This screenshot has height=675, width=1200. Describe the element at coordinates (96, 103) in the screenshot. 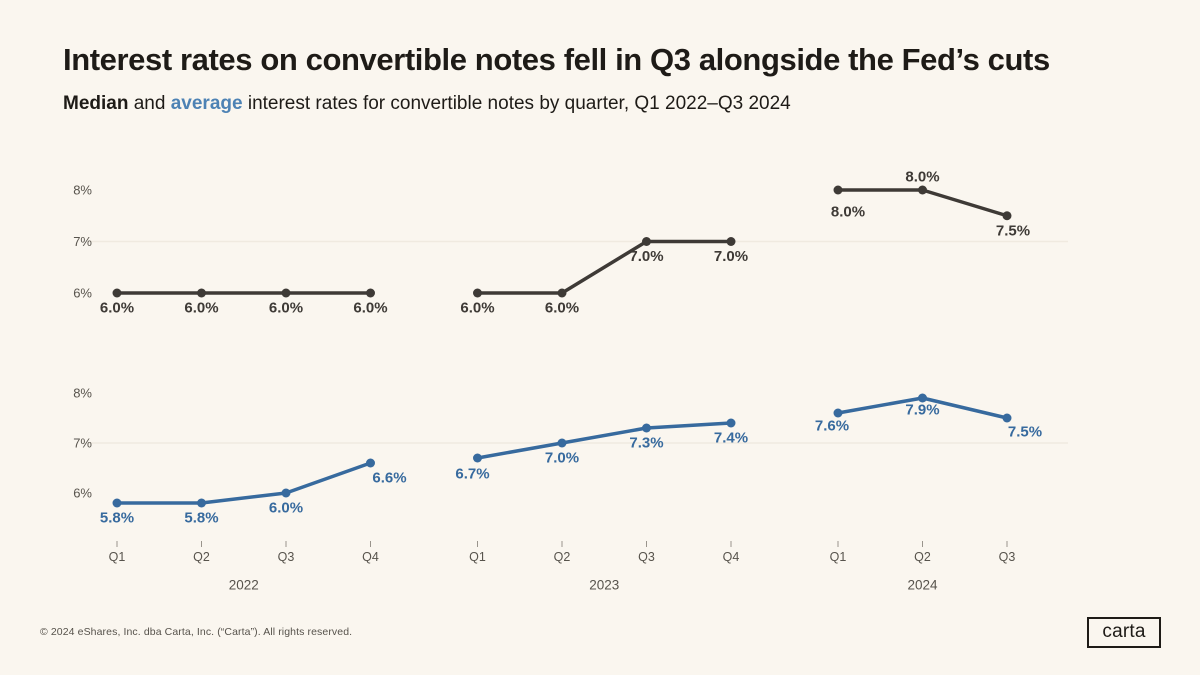

I see `subtitle-median-word: Median` at that location.